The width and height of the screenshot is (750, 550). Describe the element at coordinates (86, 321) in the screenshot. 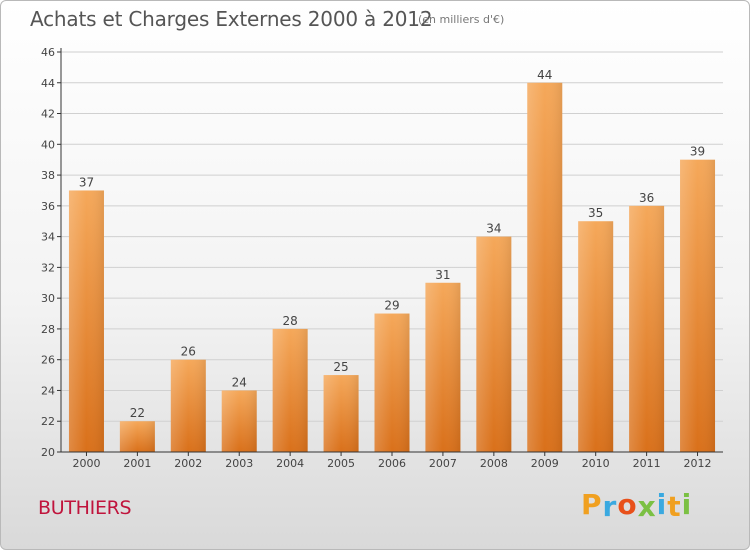

I see `bar-shade-2000` at that location.